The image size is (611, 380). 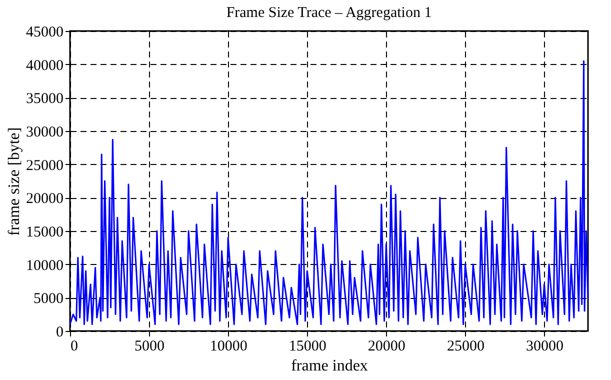 What do you see at coordinates (329, 13) in the screenshot?
I see `chart-title: Frame Size Trace – Aggregation 1` at bounding box center [329, 13].